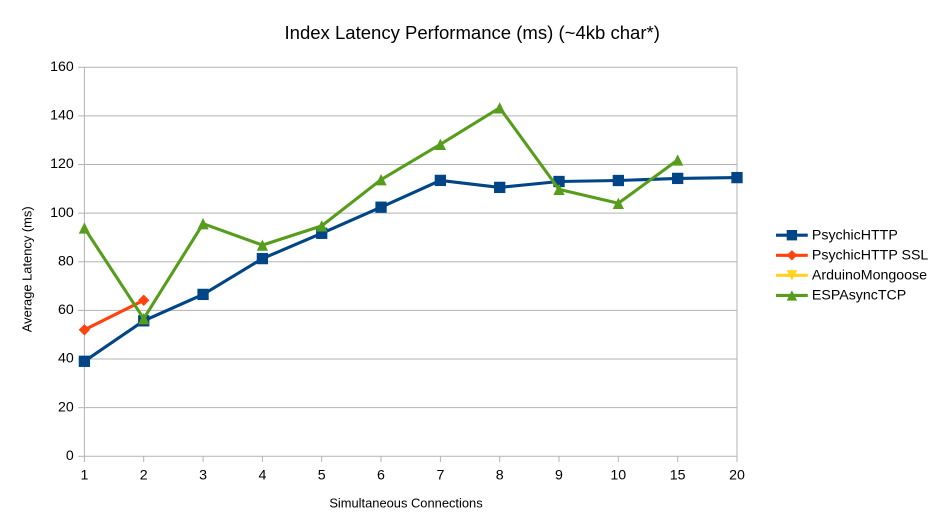  What do you see at coordinates (26, 269) in the screenshot?
I see `svg-text: Average Latency (ms)` at bounding box center [26, 269].